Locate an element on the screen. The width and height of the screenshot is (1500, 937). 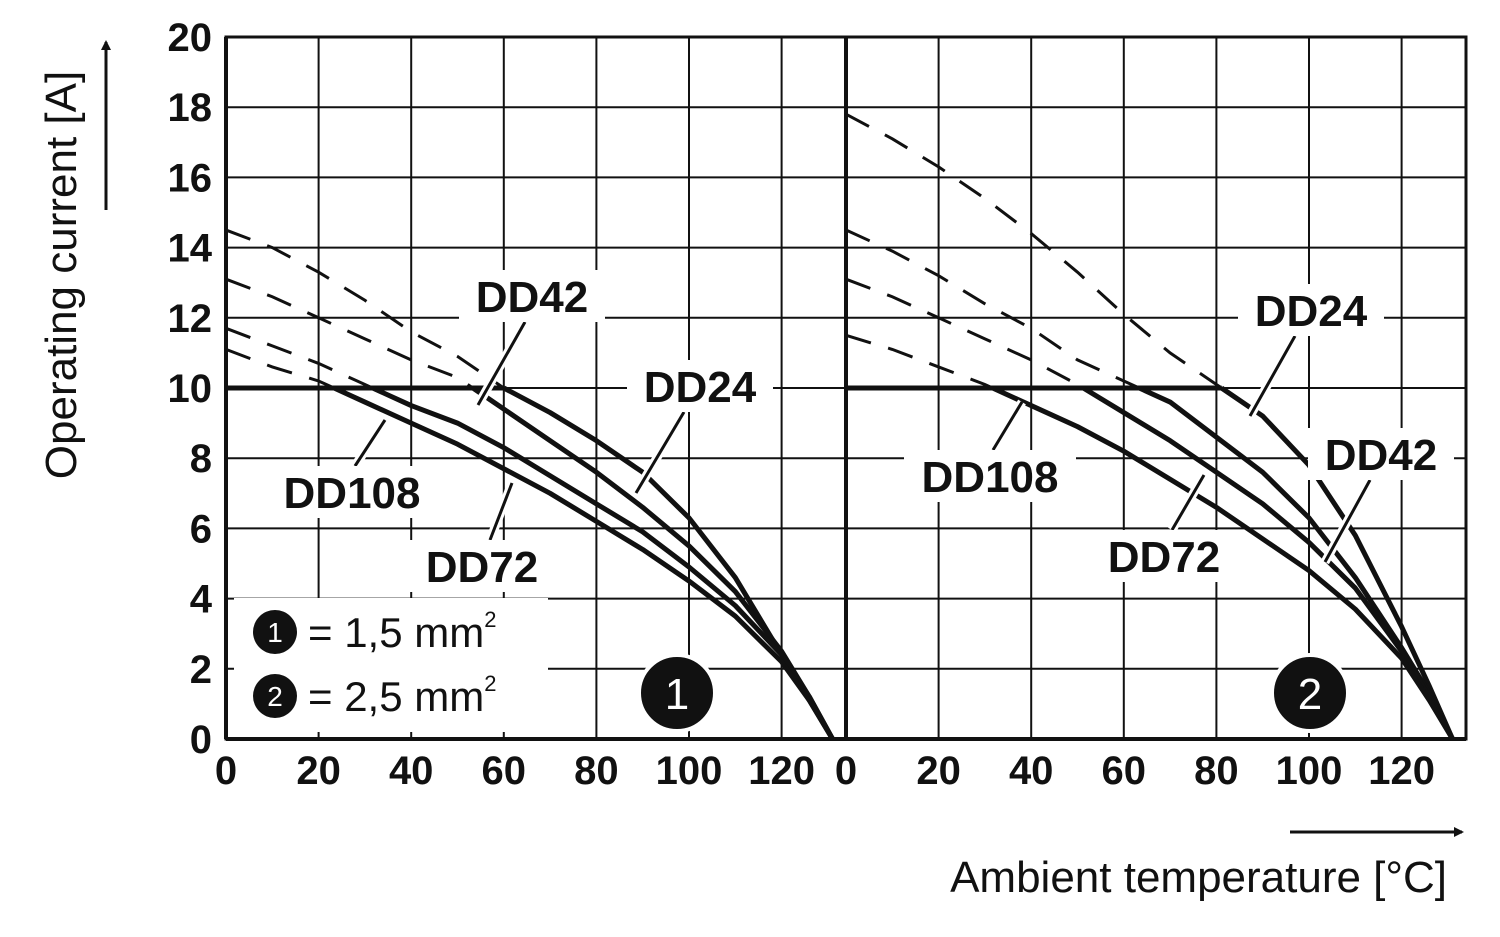
series-label-dd24-panel-2: DD24 is located at coordinates (1311, 311).